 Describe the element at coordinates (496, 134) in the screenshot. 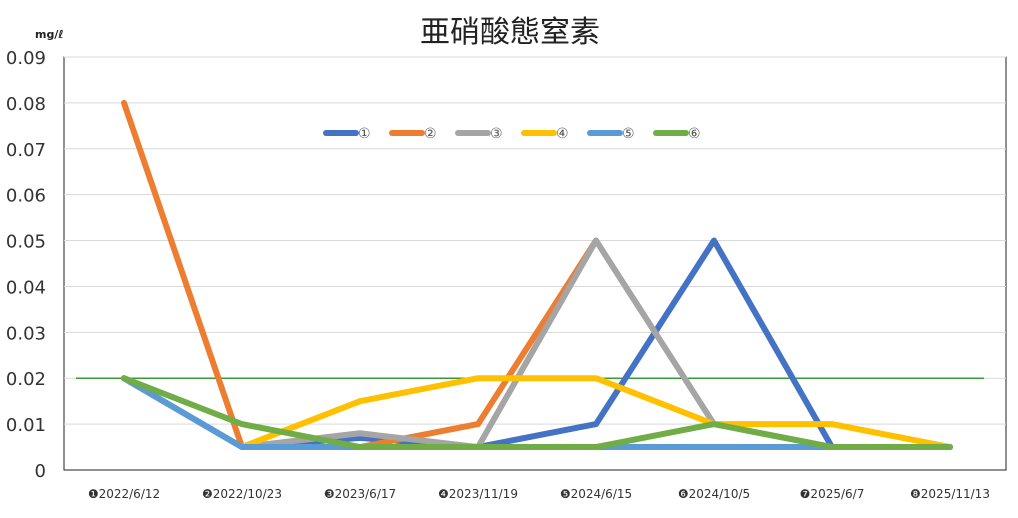

I see `legend-label-3: ③` at that location.